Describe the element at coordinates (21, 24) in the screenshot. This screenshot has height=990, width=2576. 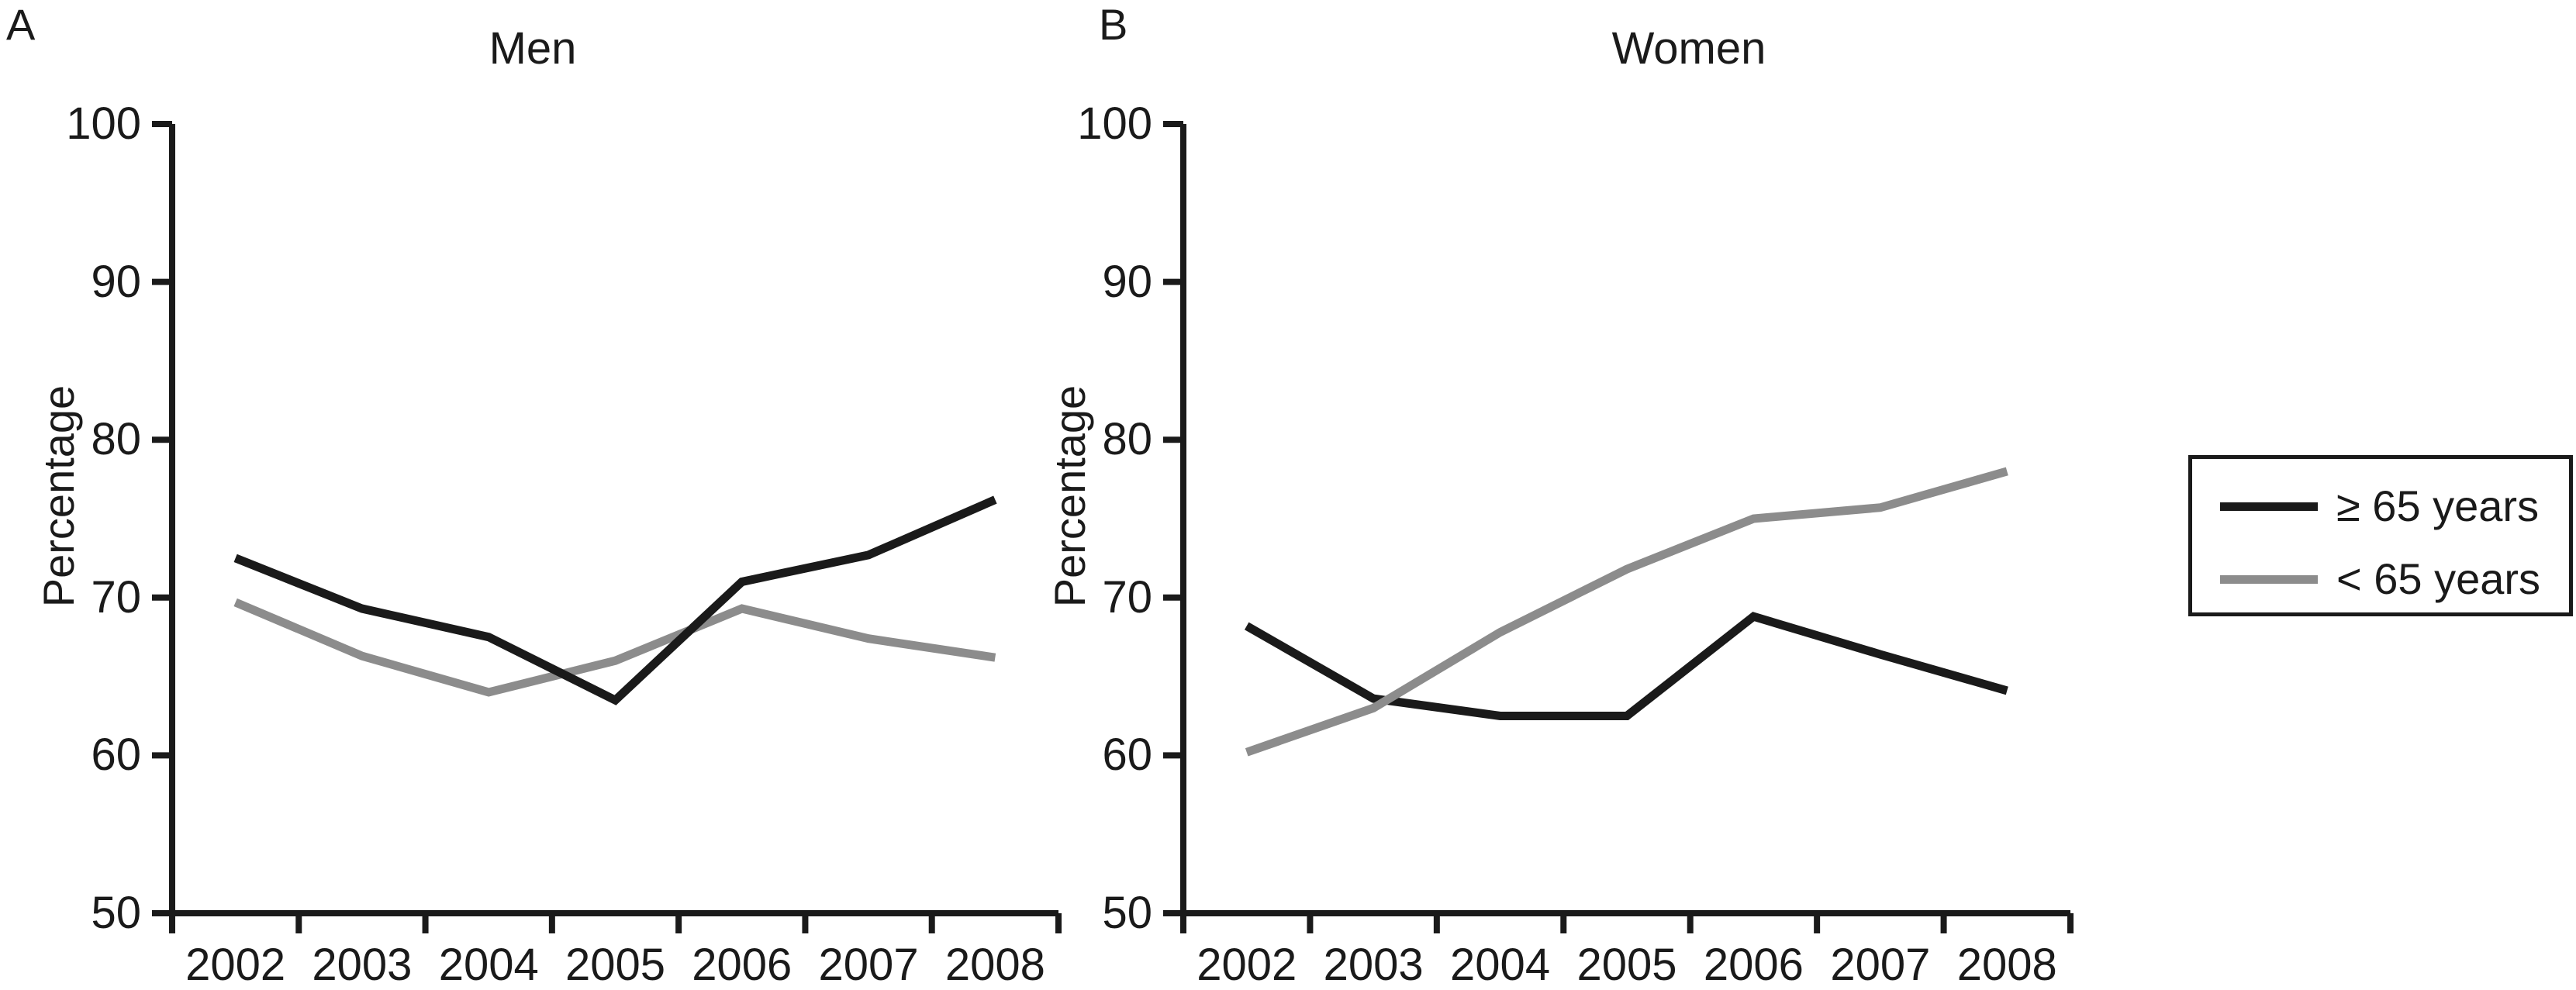
I see `panel-a-letter: A` at that location.